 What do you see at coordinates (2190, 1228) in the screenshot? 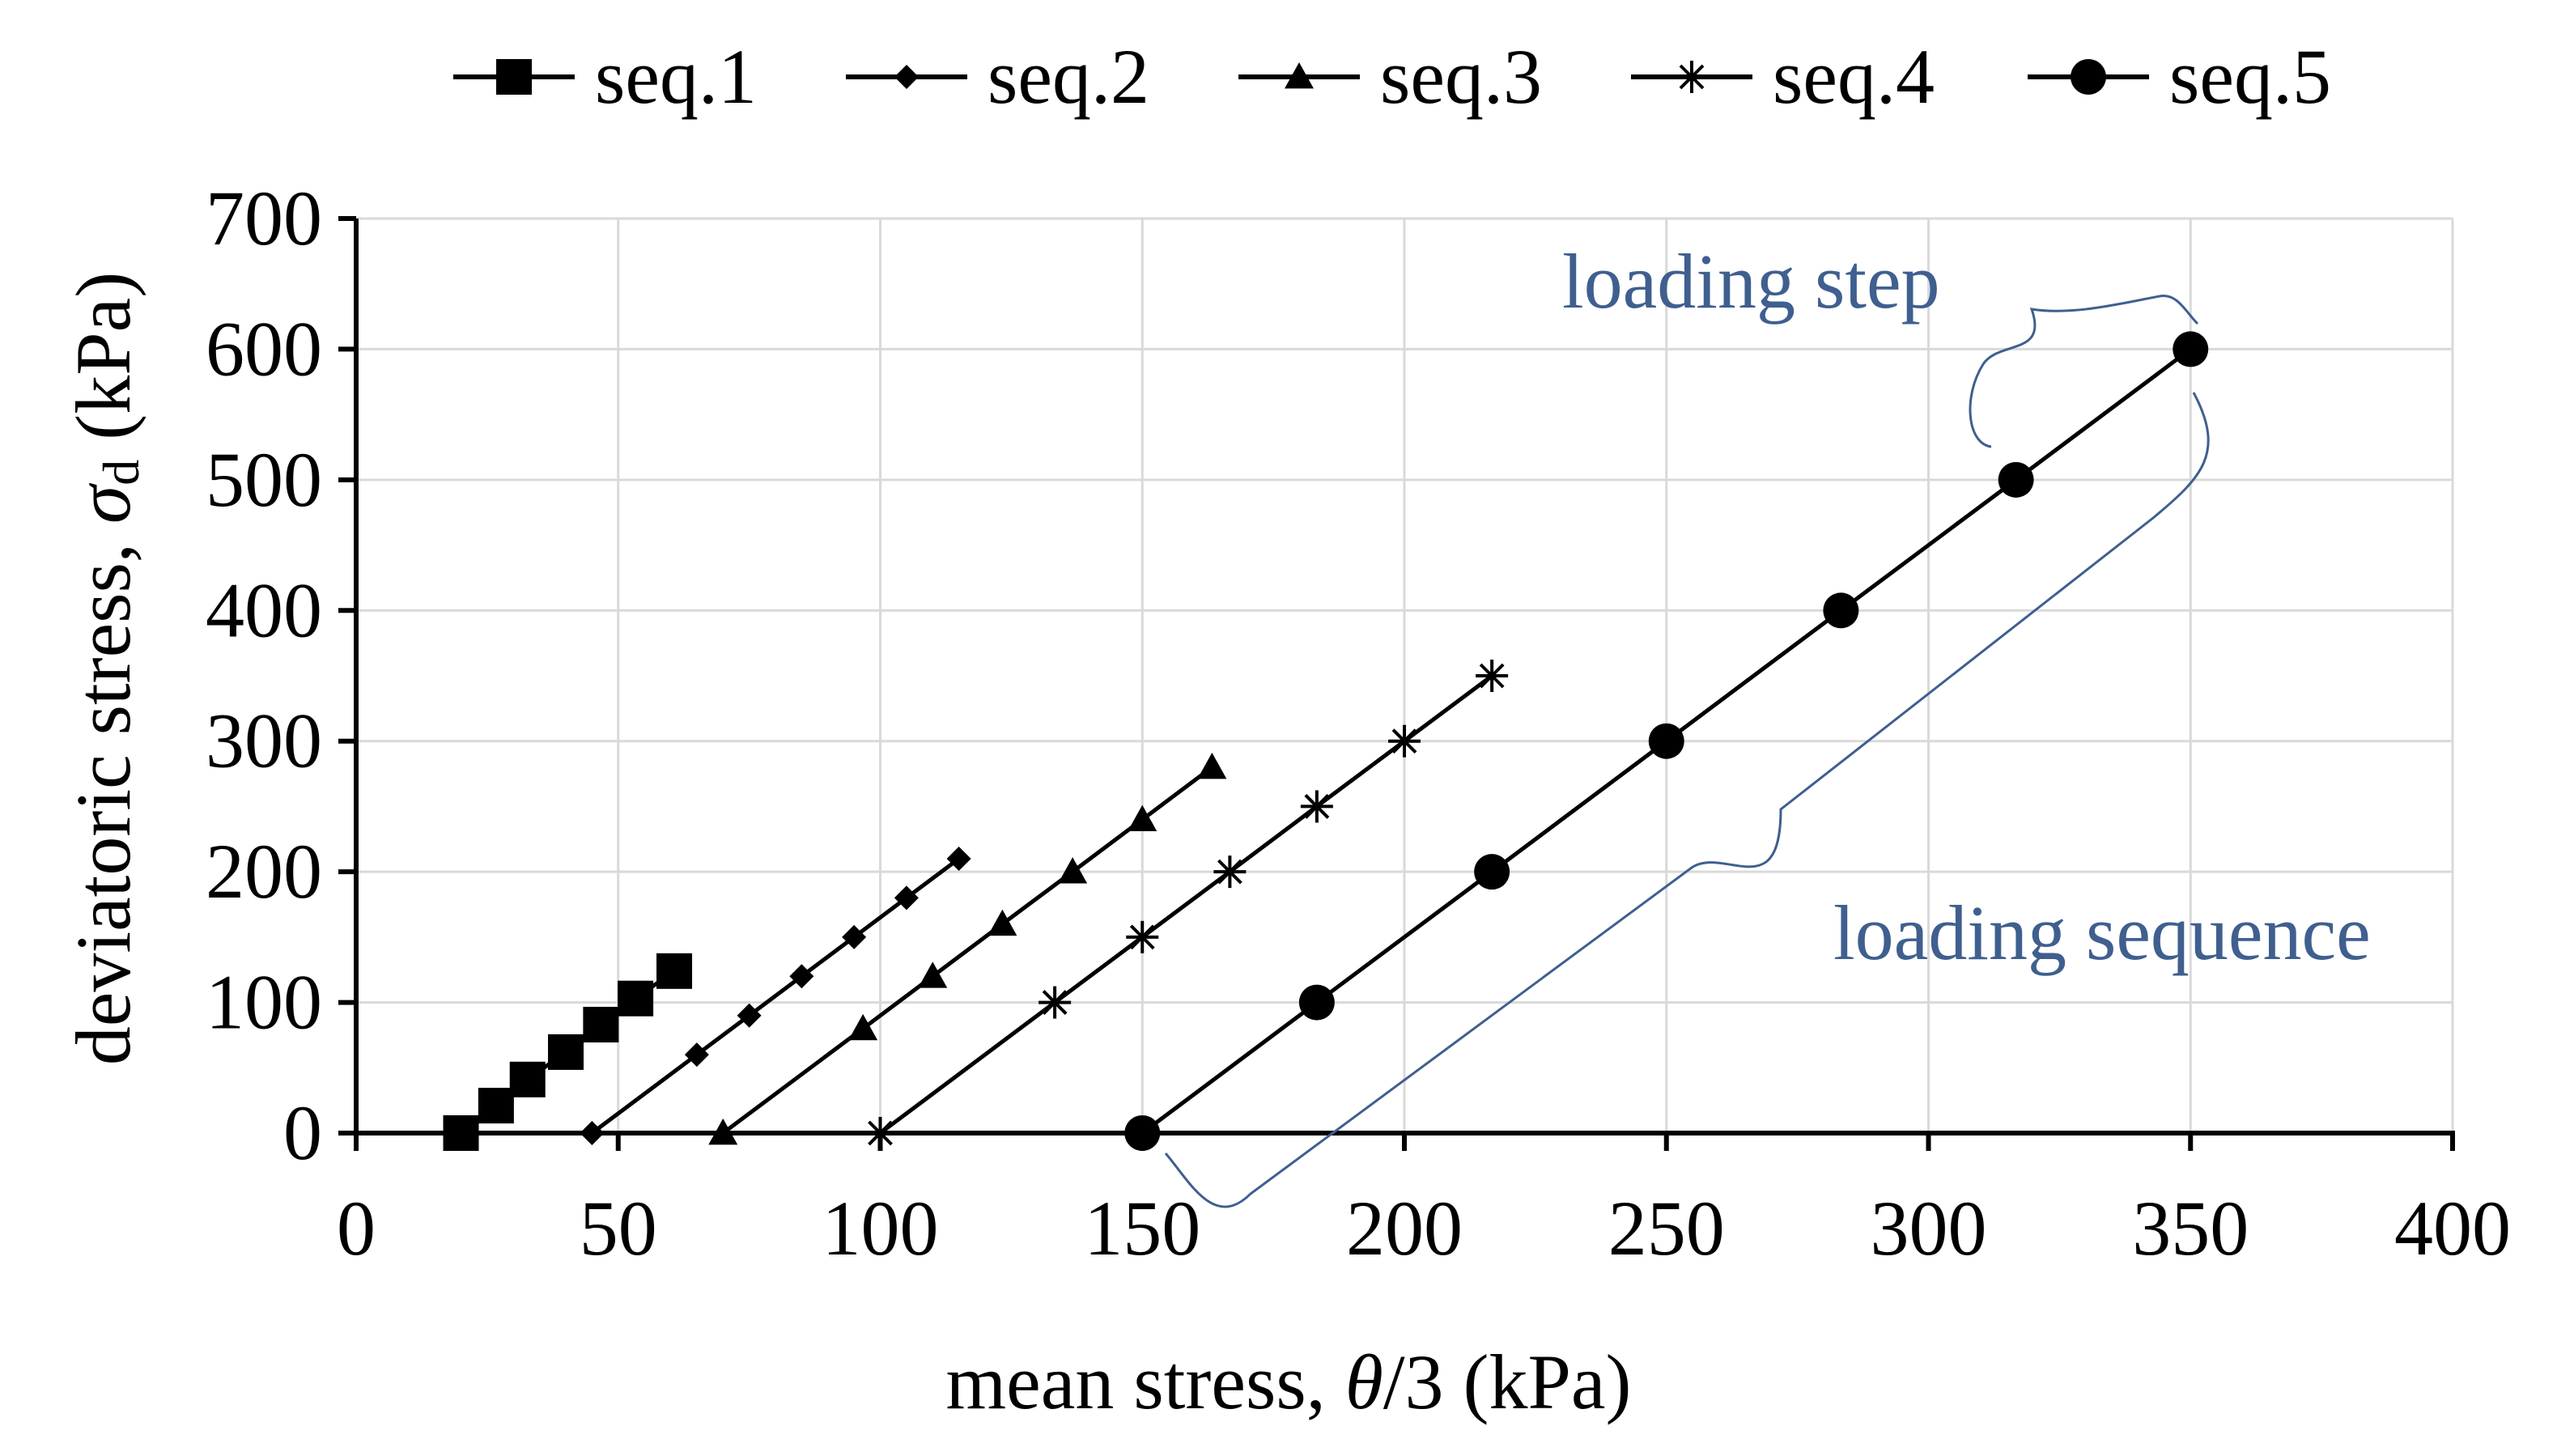
I see `x-tick-label: 350` at bounding box center [2190, 1228].